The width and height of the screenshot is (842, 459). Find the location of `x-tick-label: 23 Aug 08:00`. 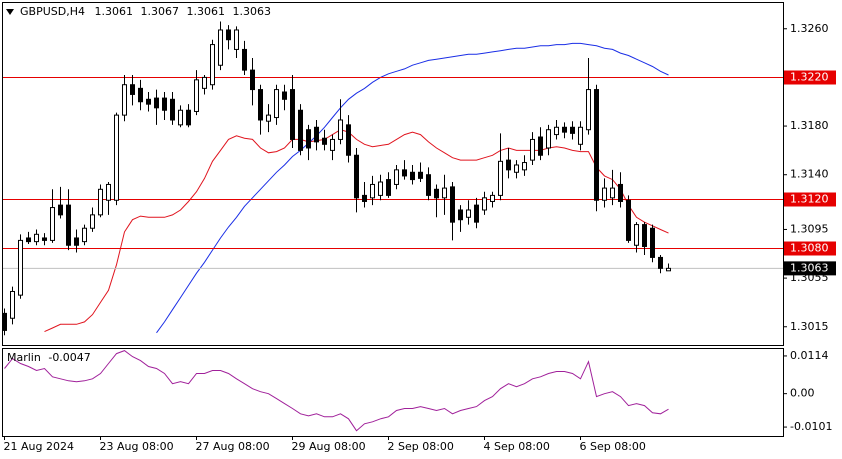

x-tick-label: 23 Aug 08:00 is located at coordinates (137, 446).